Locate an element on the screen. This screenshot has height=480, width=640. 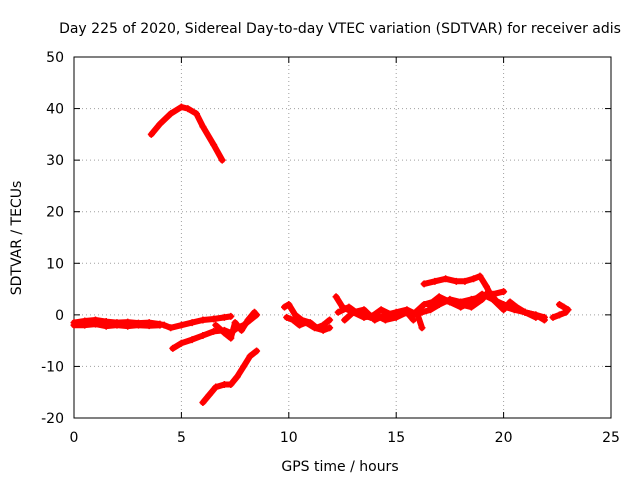
x-axis-label: GPS time / hours is located at coordinates (339, 467).